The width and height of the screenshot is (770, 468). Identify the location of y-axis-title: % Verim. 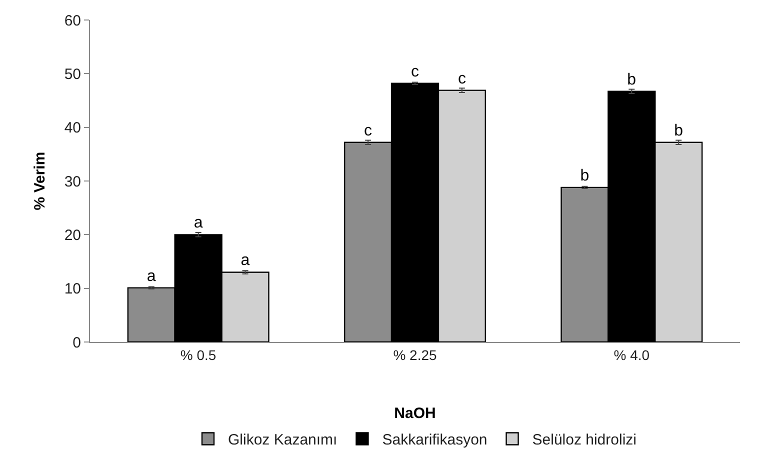
(40, 181).